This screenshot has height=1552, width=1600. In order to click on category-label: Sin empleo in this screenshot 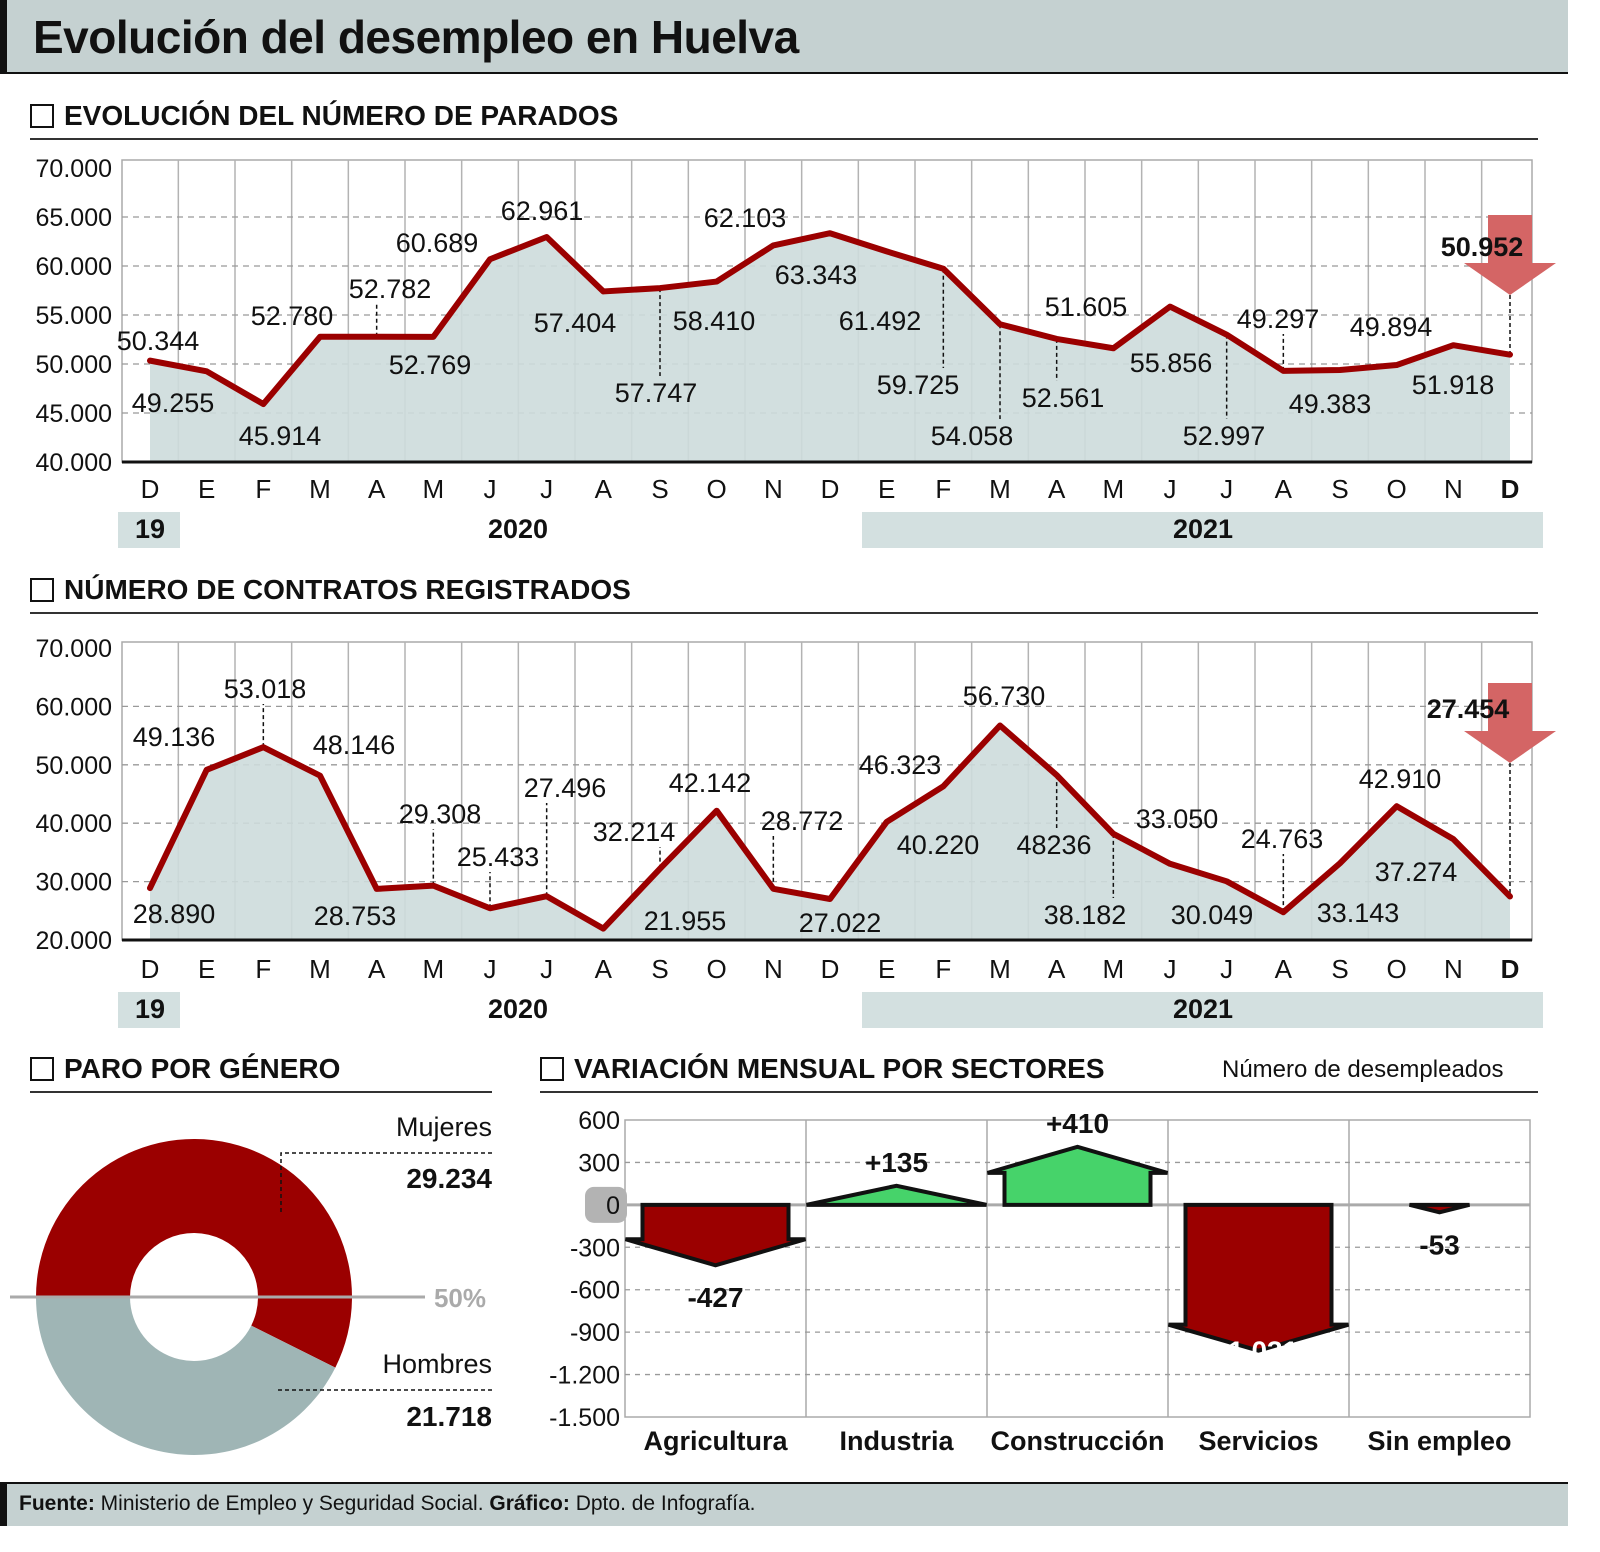, I will do `click(1439, 1441)`.